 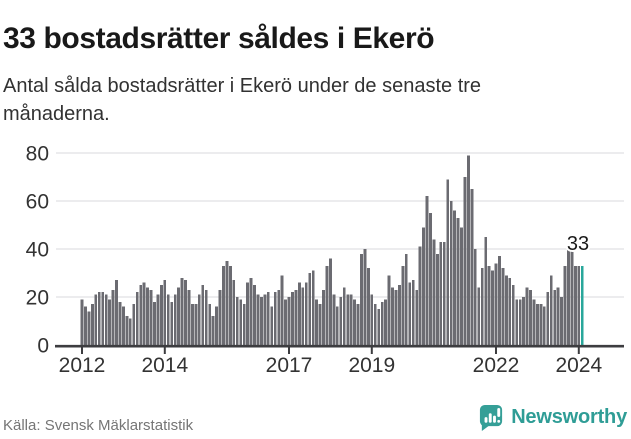 I want to click on newsworthy-logo: Newsworthy, so click(x=552, y=417).